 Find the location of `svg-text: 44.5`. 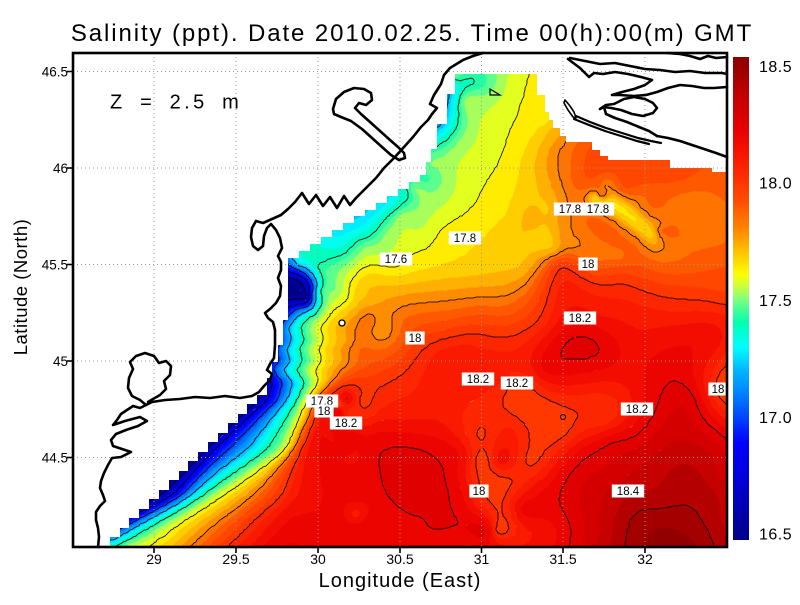

svg-text: 44.5 is located at coordinates (55, 458).